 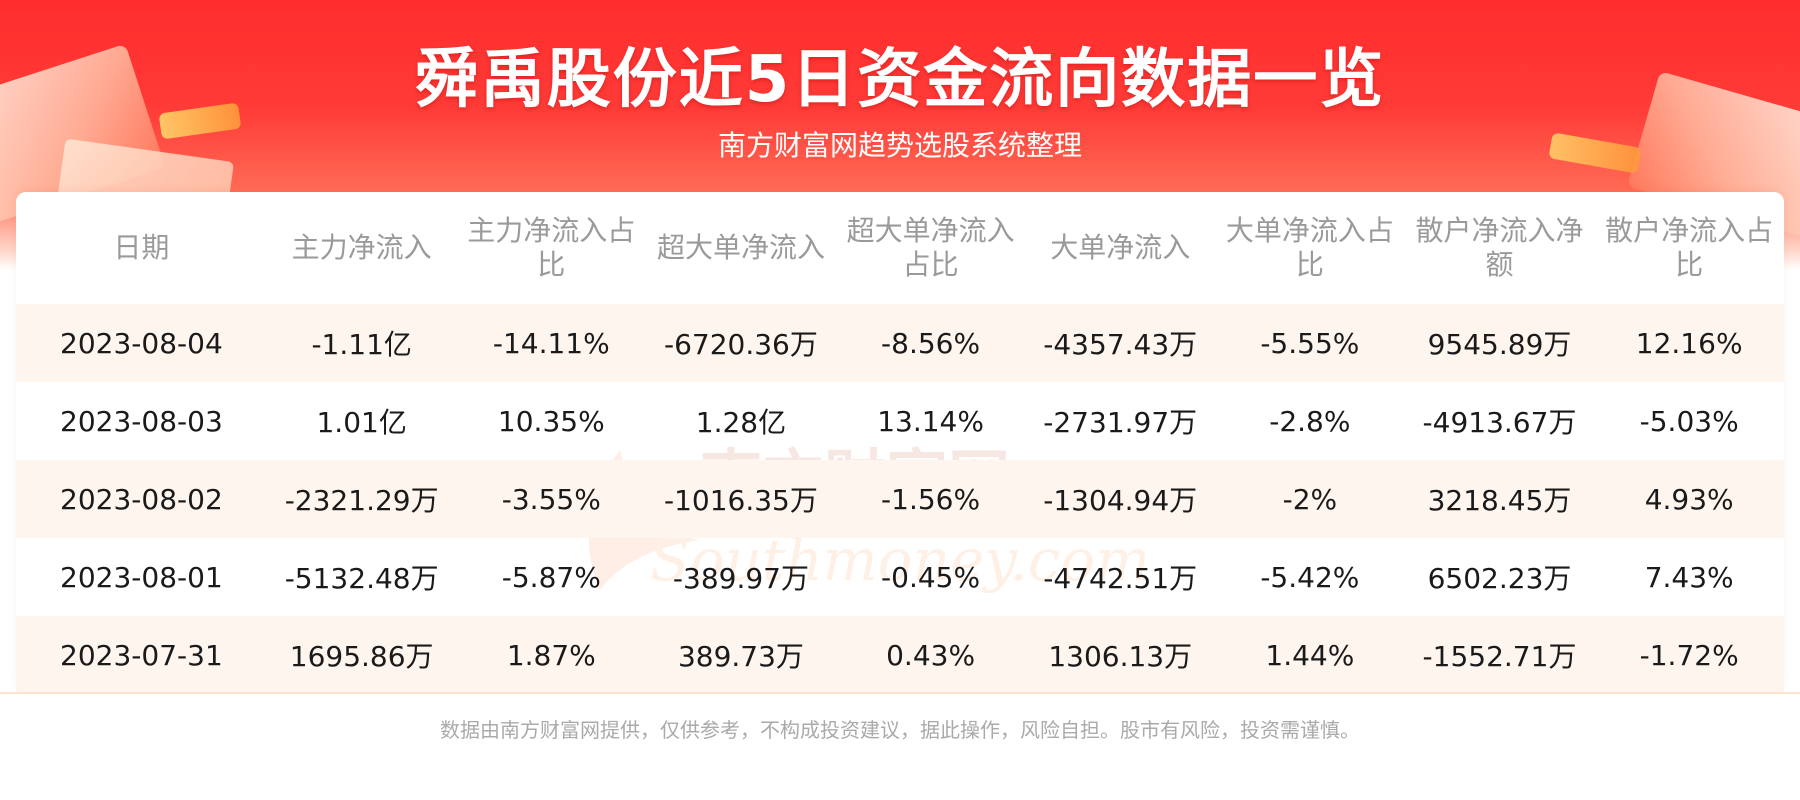 What do you see at coordinates (741, 343) in the screenshot?
I see `cell-value: -6720.36万` at bounding box center [741, 343].